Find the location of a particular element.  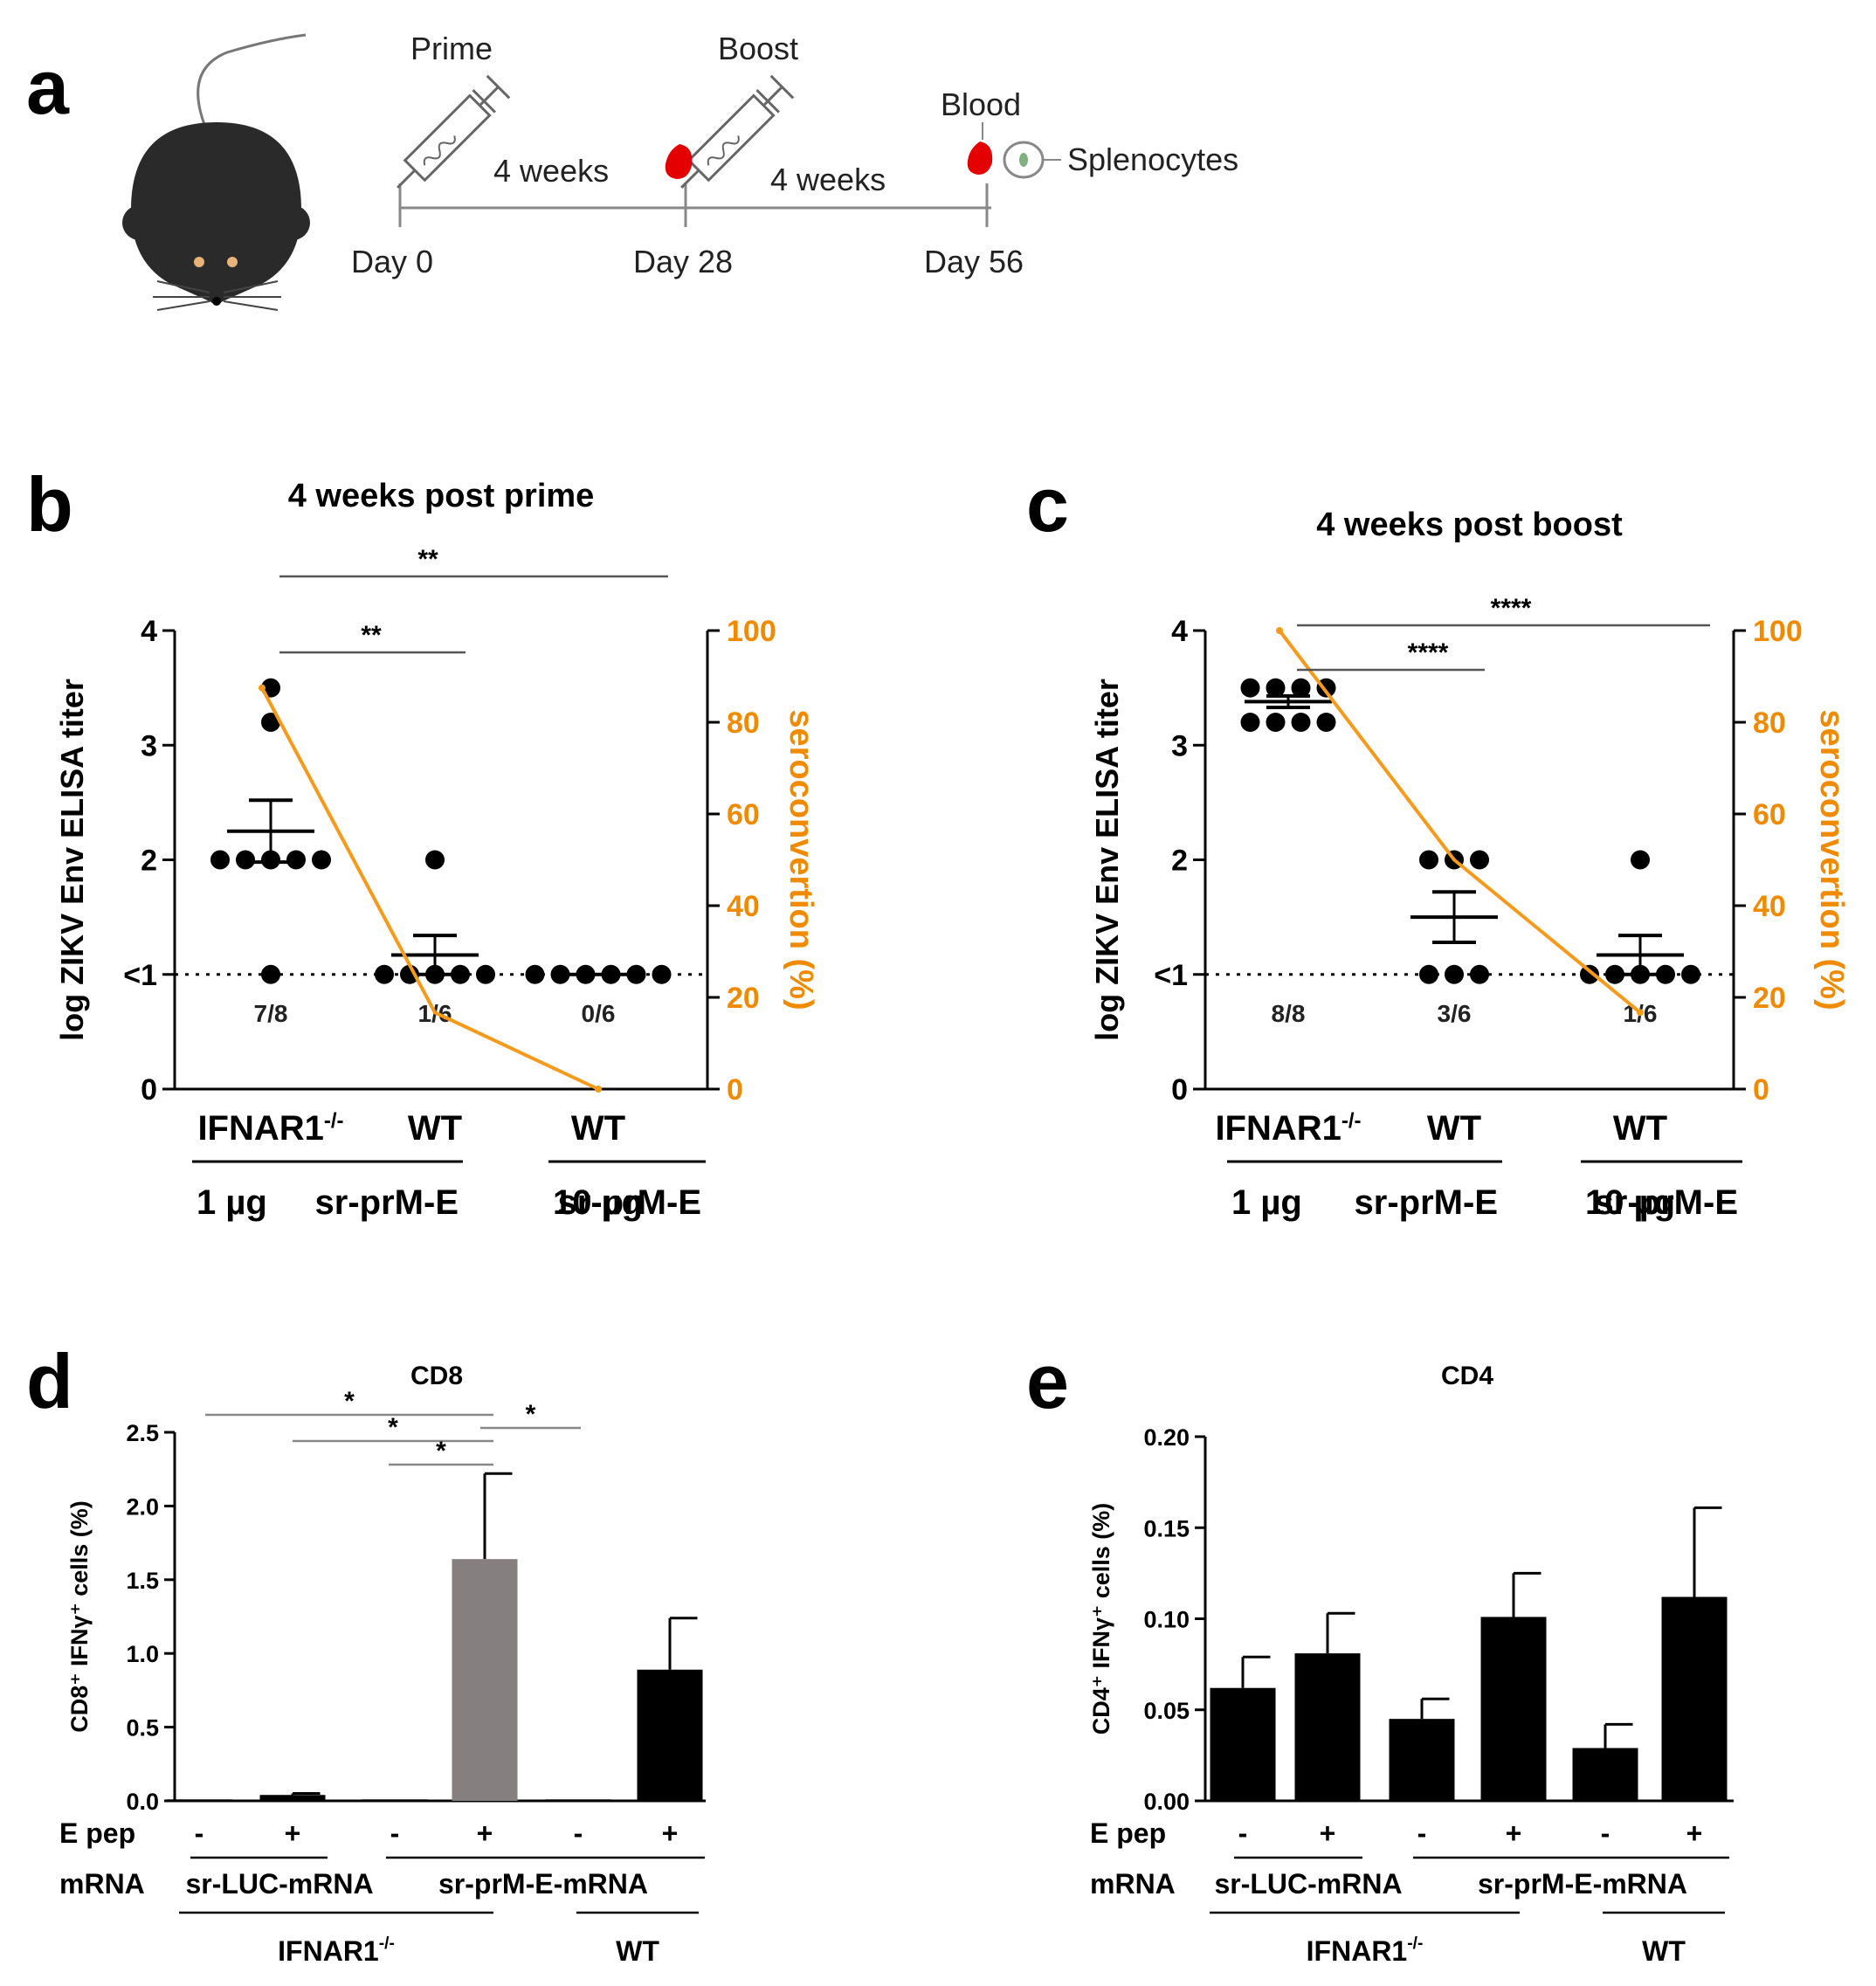

y-tick-label: 0 is located at coordinates (1180, 1090).